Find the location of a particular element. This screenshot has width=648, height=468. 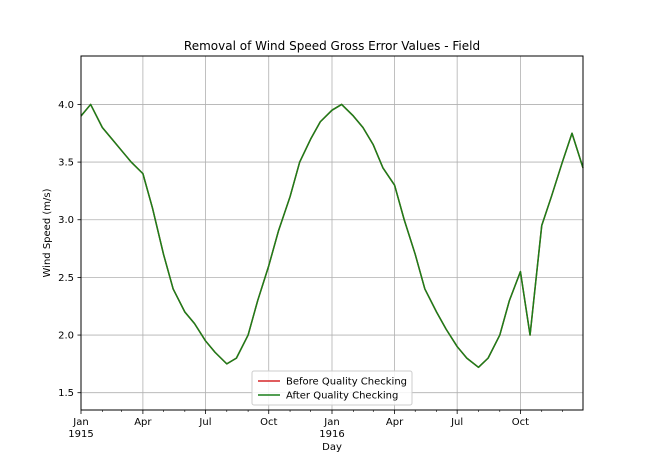

legend-box is located at coordinates (332, 388).